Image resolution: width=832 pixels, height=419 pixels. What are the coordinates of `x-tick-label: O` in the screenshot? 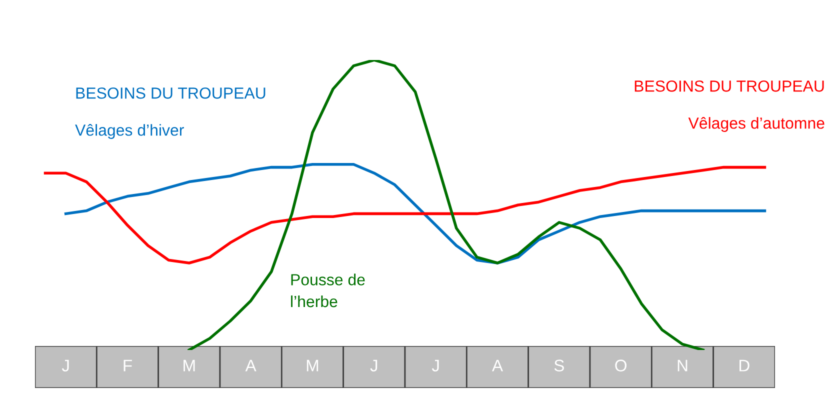 It's located at (621, 366).